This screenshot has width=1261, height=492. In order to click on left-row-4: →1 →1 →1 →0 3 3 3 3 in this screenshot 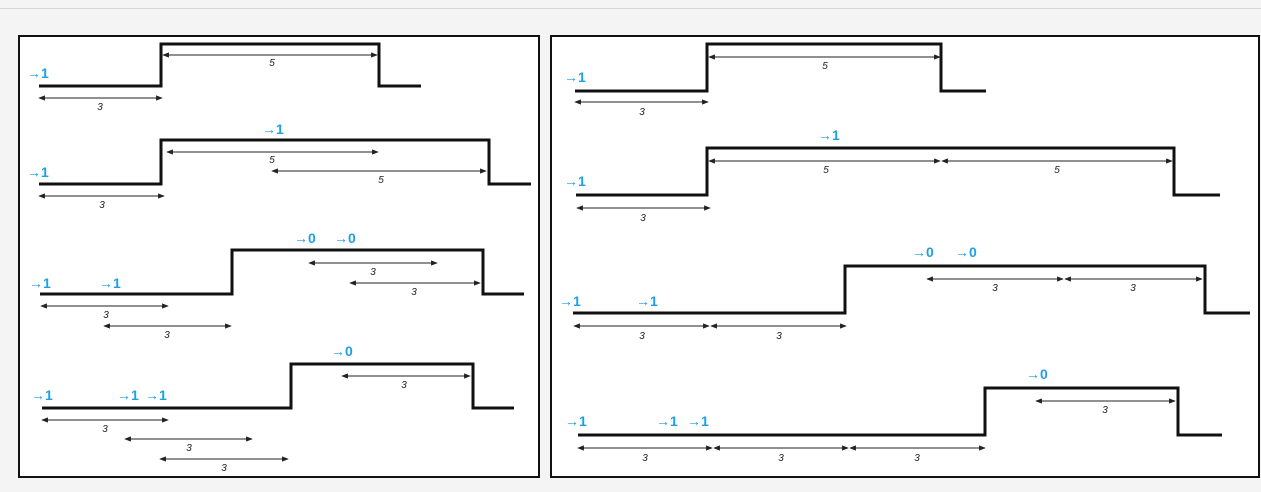, I will do `click(272, 408)`.